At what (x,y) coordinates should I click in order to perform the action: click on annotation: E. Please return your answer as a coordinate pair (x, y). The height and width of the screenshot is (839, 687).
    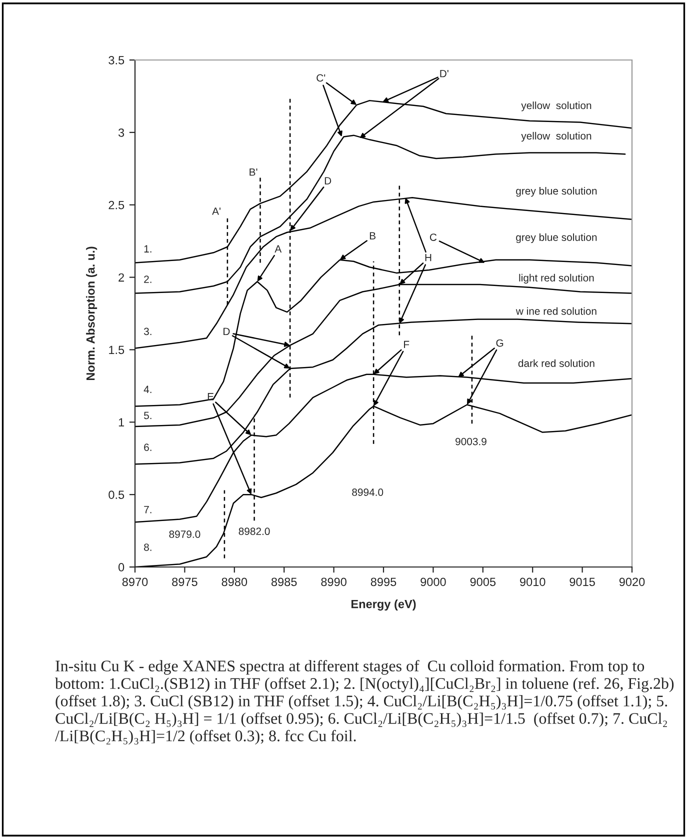
    Looking at the image, I should click on (211, 396).